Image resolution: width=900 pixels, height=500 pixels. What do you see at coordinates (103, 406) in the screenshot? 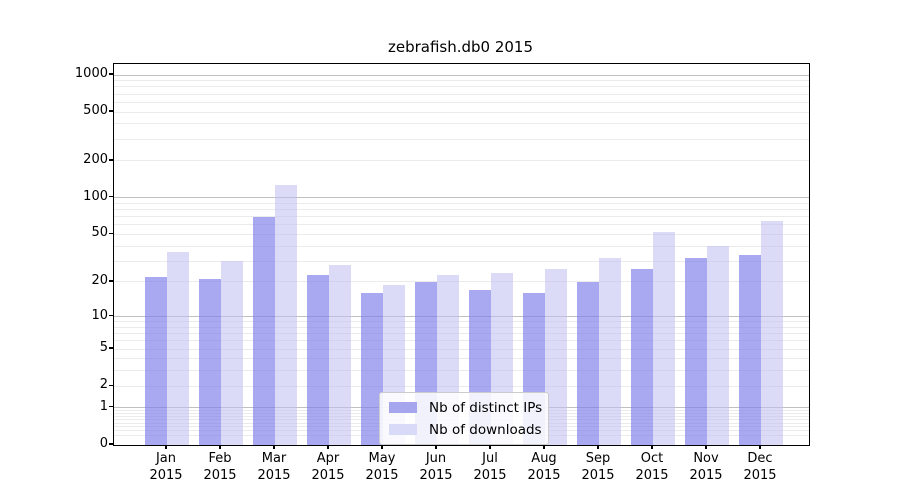
I see `y-tick-label: 1` at bounding box center [103, 406].